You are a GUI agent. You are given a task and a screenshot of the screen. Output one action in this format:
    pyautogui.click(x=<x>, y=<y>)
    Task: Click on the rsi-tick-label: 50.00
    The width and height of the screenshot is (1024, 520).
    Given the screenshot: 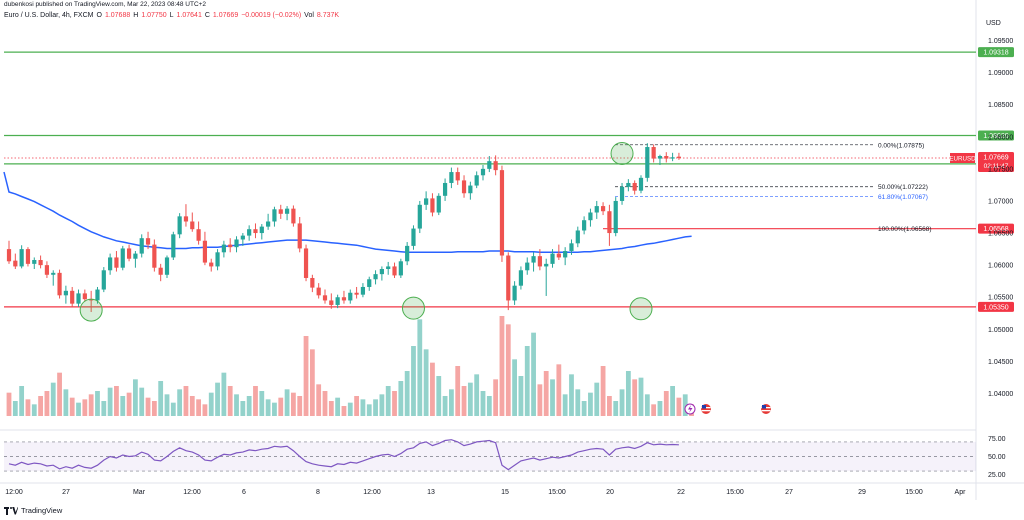 What is the action you would take?
    pyautogui.click(x=997, y=457)
    